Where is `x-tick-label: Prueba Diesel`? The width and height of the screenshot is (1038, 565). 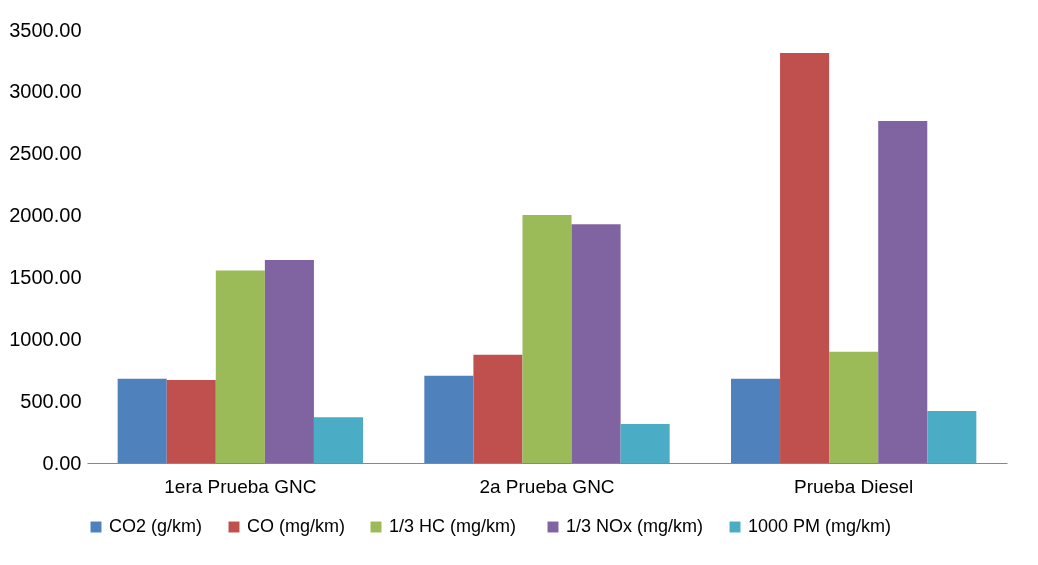
x-tick-label: Prueba Diesel is located at coordinates (853, 486).